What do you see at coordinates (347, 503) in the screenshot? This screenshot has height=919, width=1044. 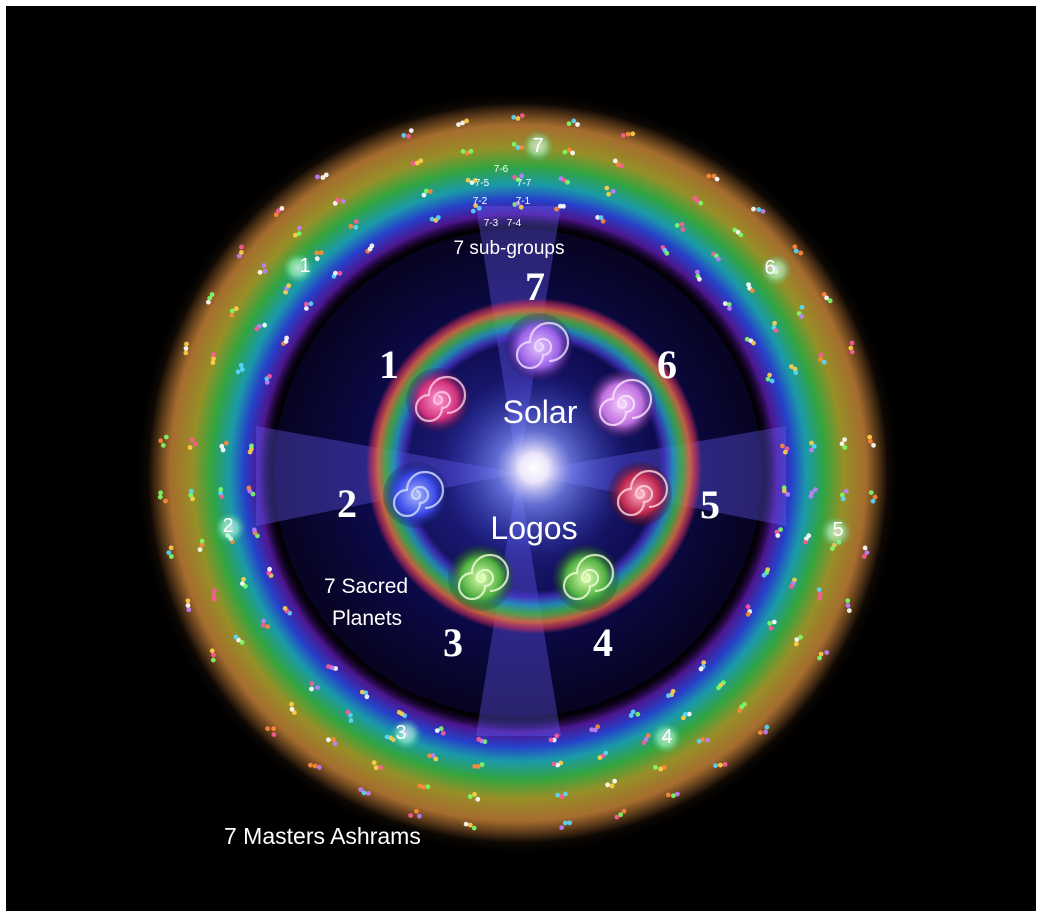 I see `planet-number-2: 2` at bounding box center [347, 503].